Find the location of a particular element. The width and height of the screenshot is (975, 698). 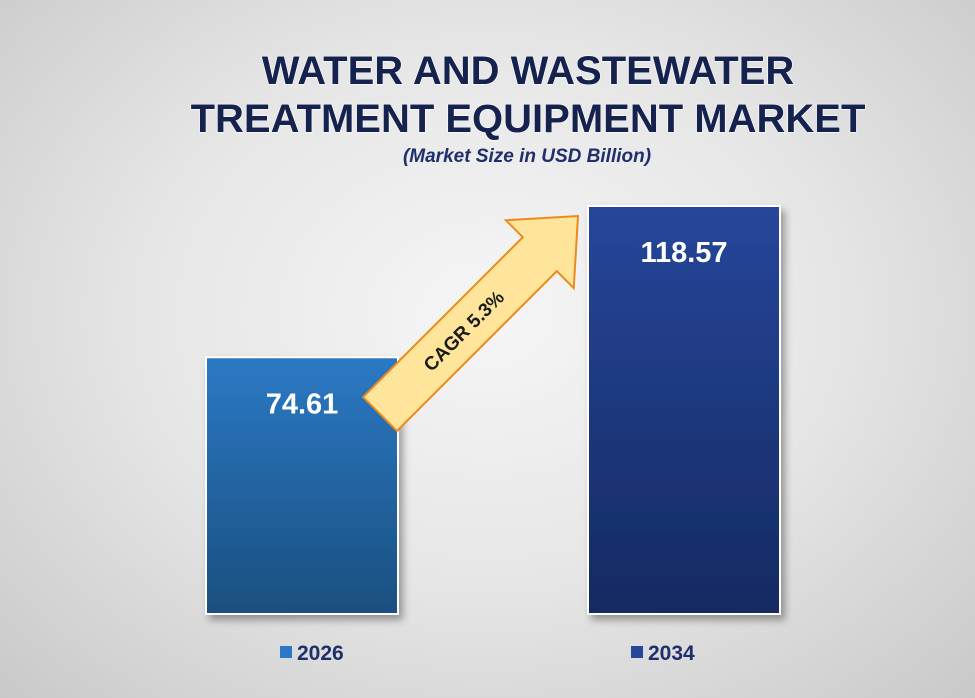

bar-value-label-2034: 118.57 is located at coordinates (683, 253).